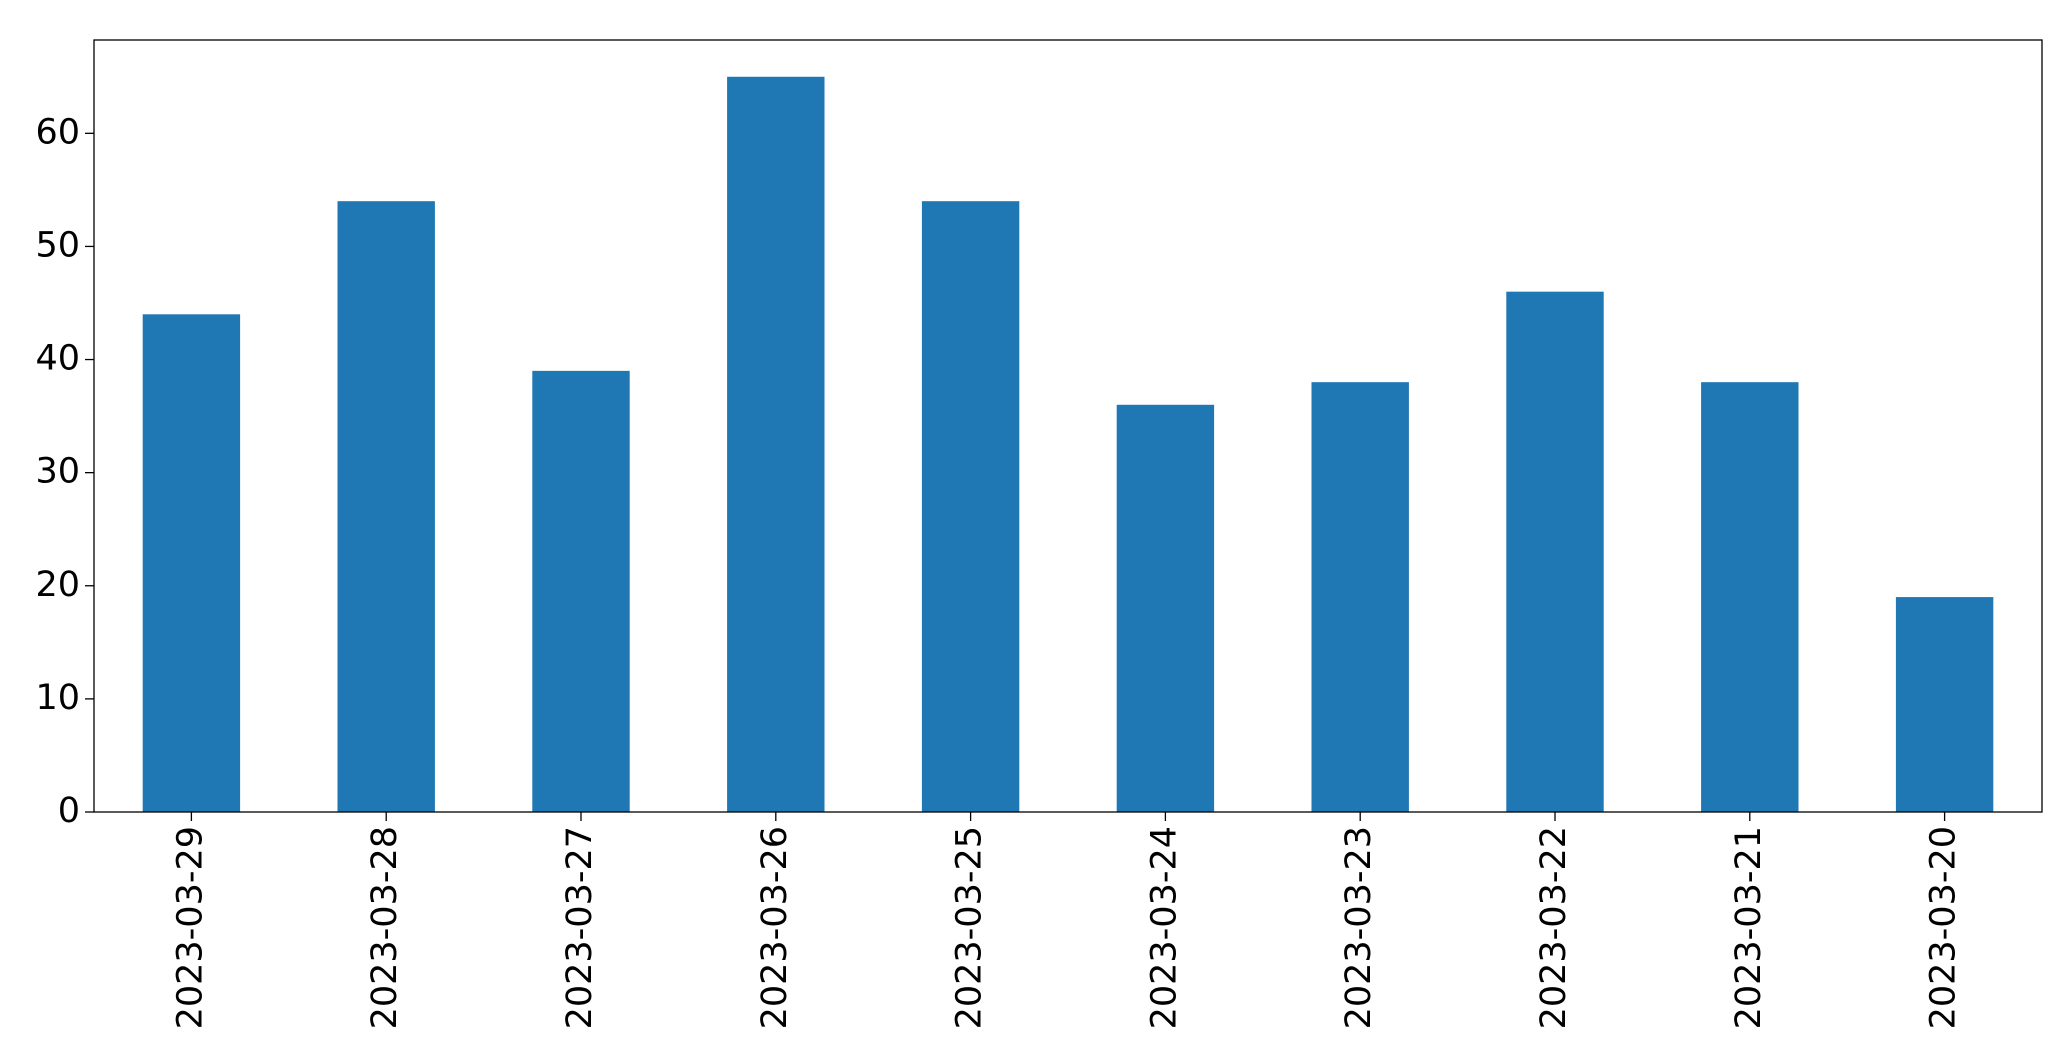 Image resolution: width=2071 pixels, height=1061 pixels. Describe the element at coordinates (57, 245) in the screenshot. I see `y-tick-label: 50` at that location.